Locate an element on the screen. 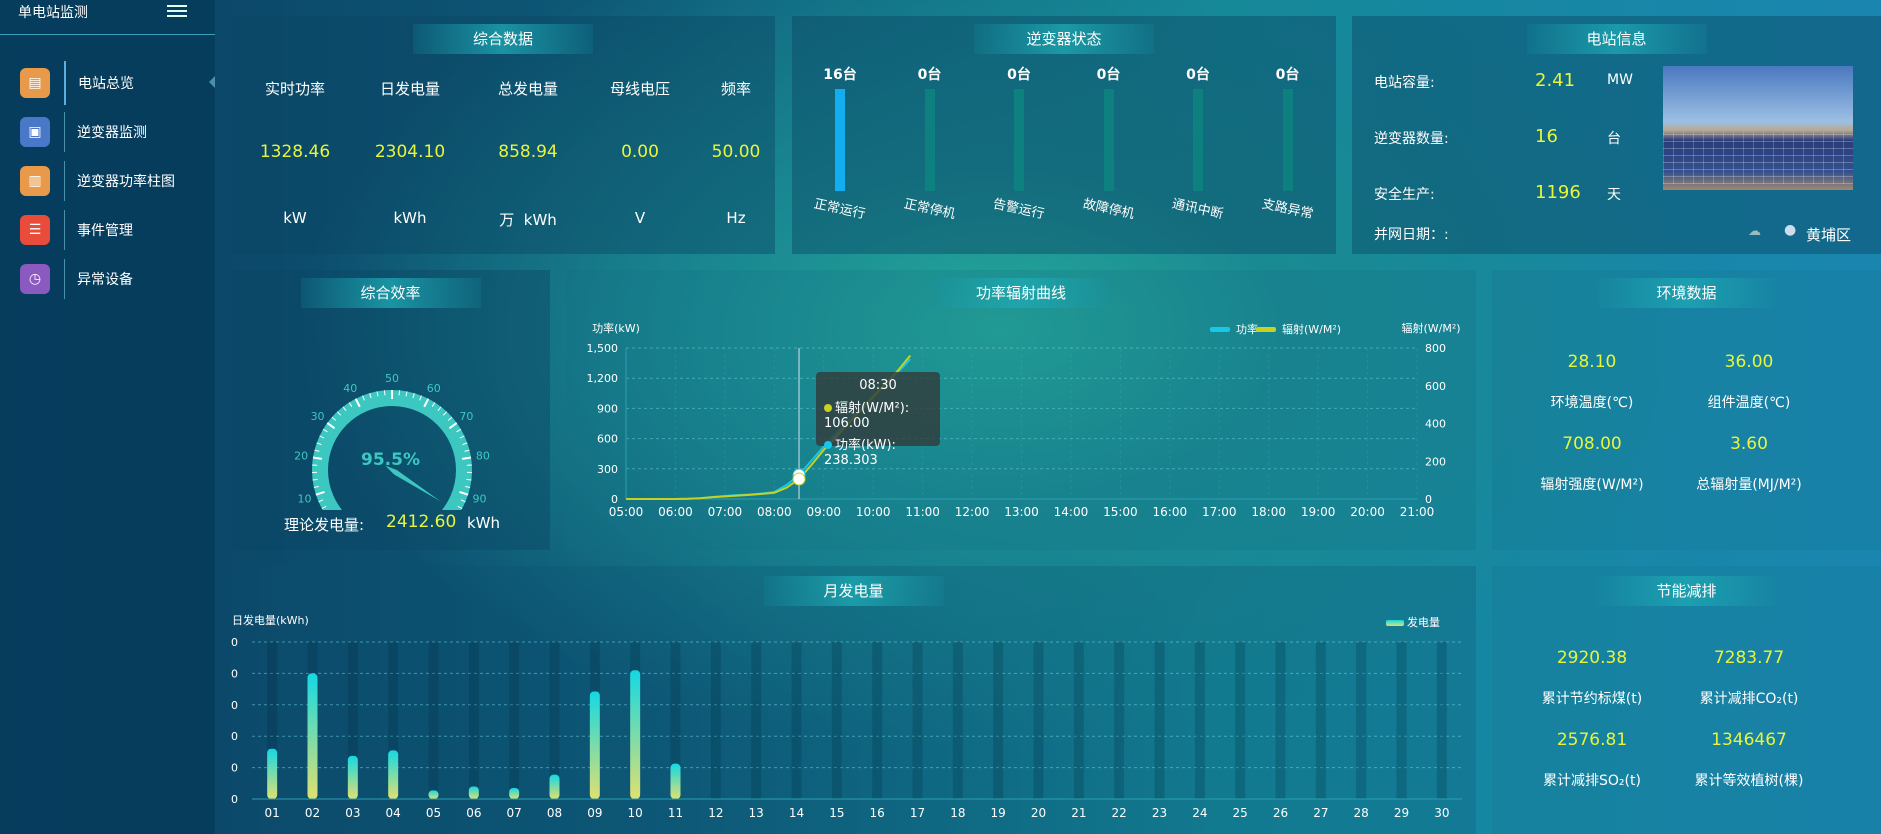 The height and width of the screenshot is (834, 1881). sidebar-item: ▤ 电站总览 is located at coordinates (107, 82).